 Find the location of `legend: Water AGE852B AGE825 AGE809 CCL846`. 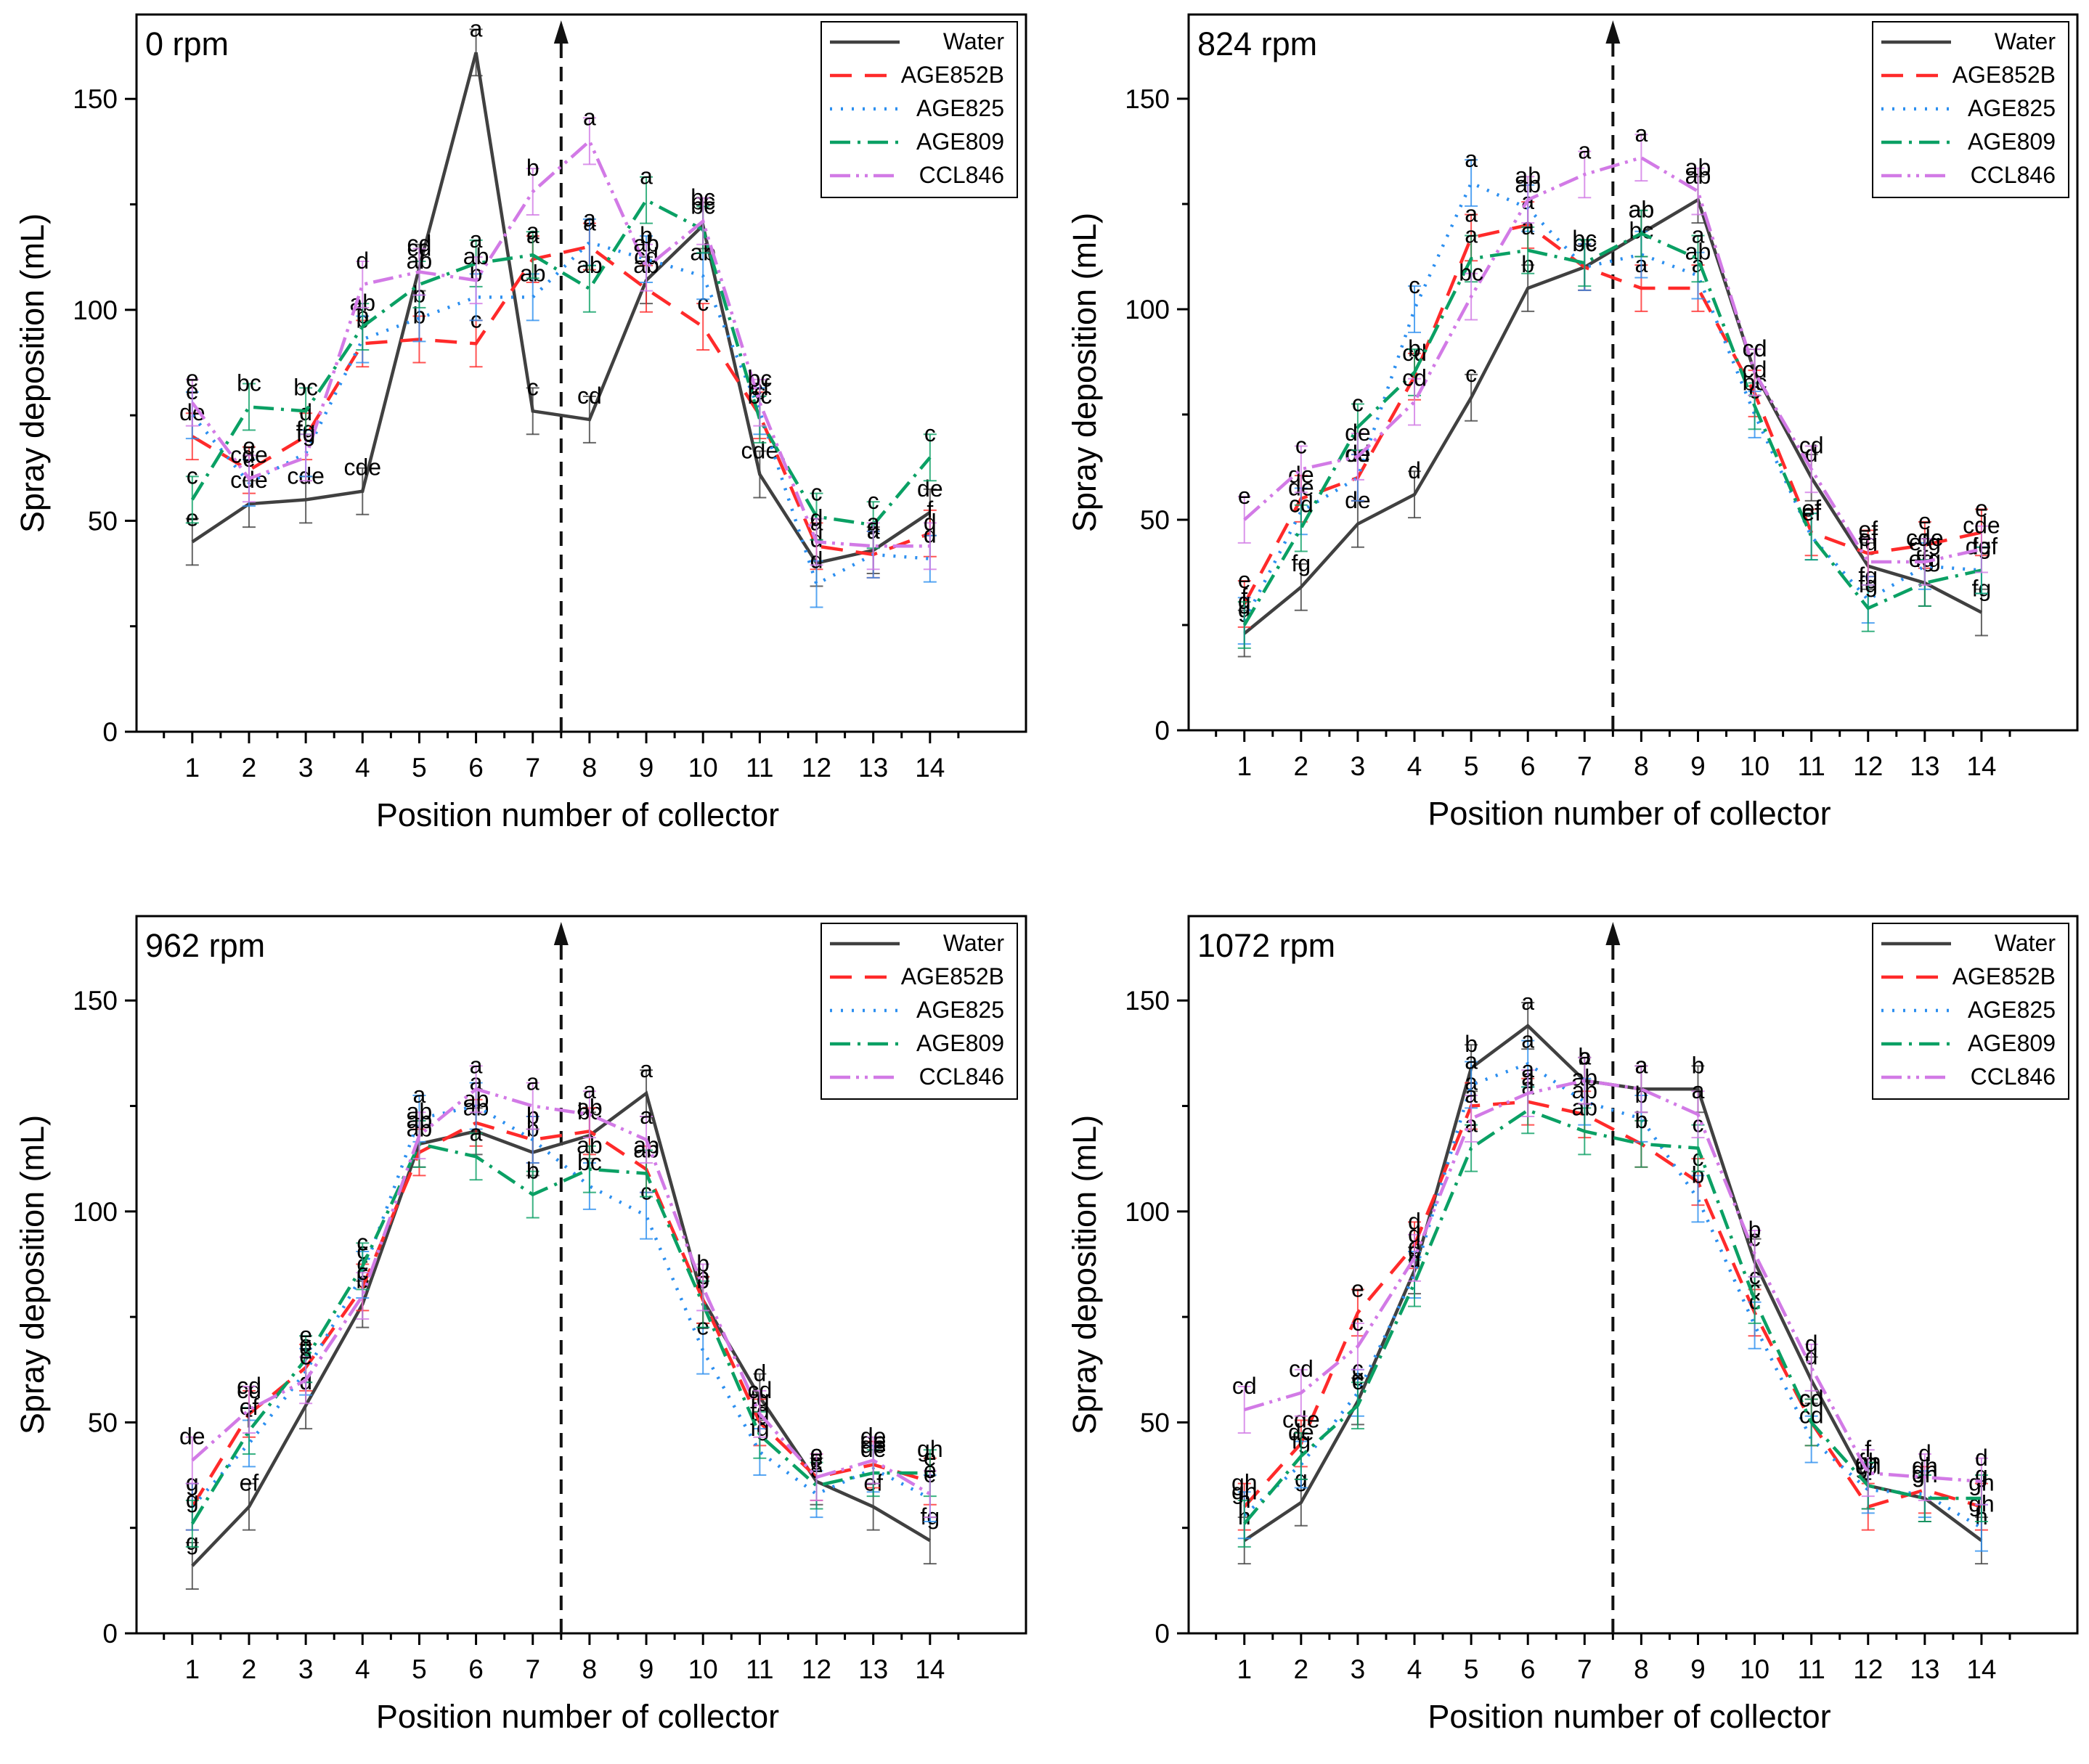

legend: Water AGE852B AGE825 AGE809 CCL846 is located at coordinates (919, 1012).